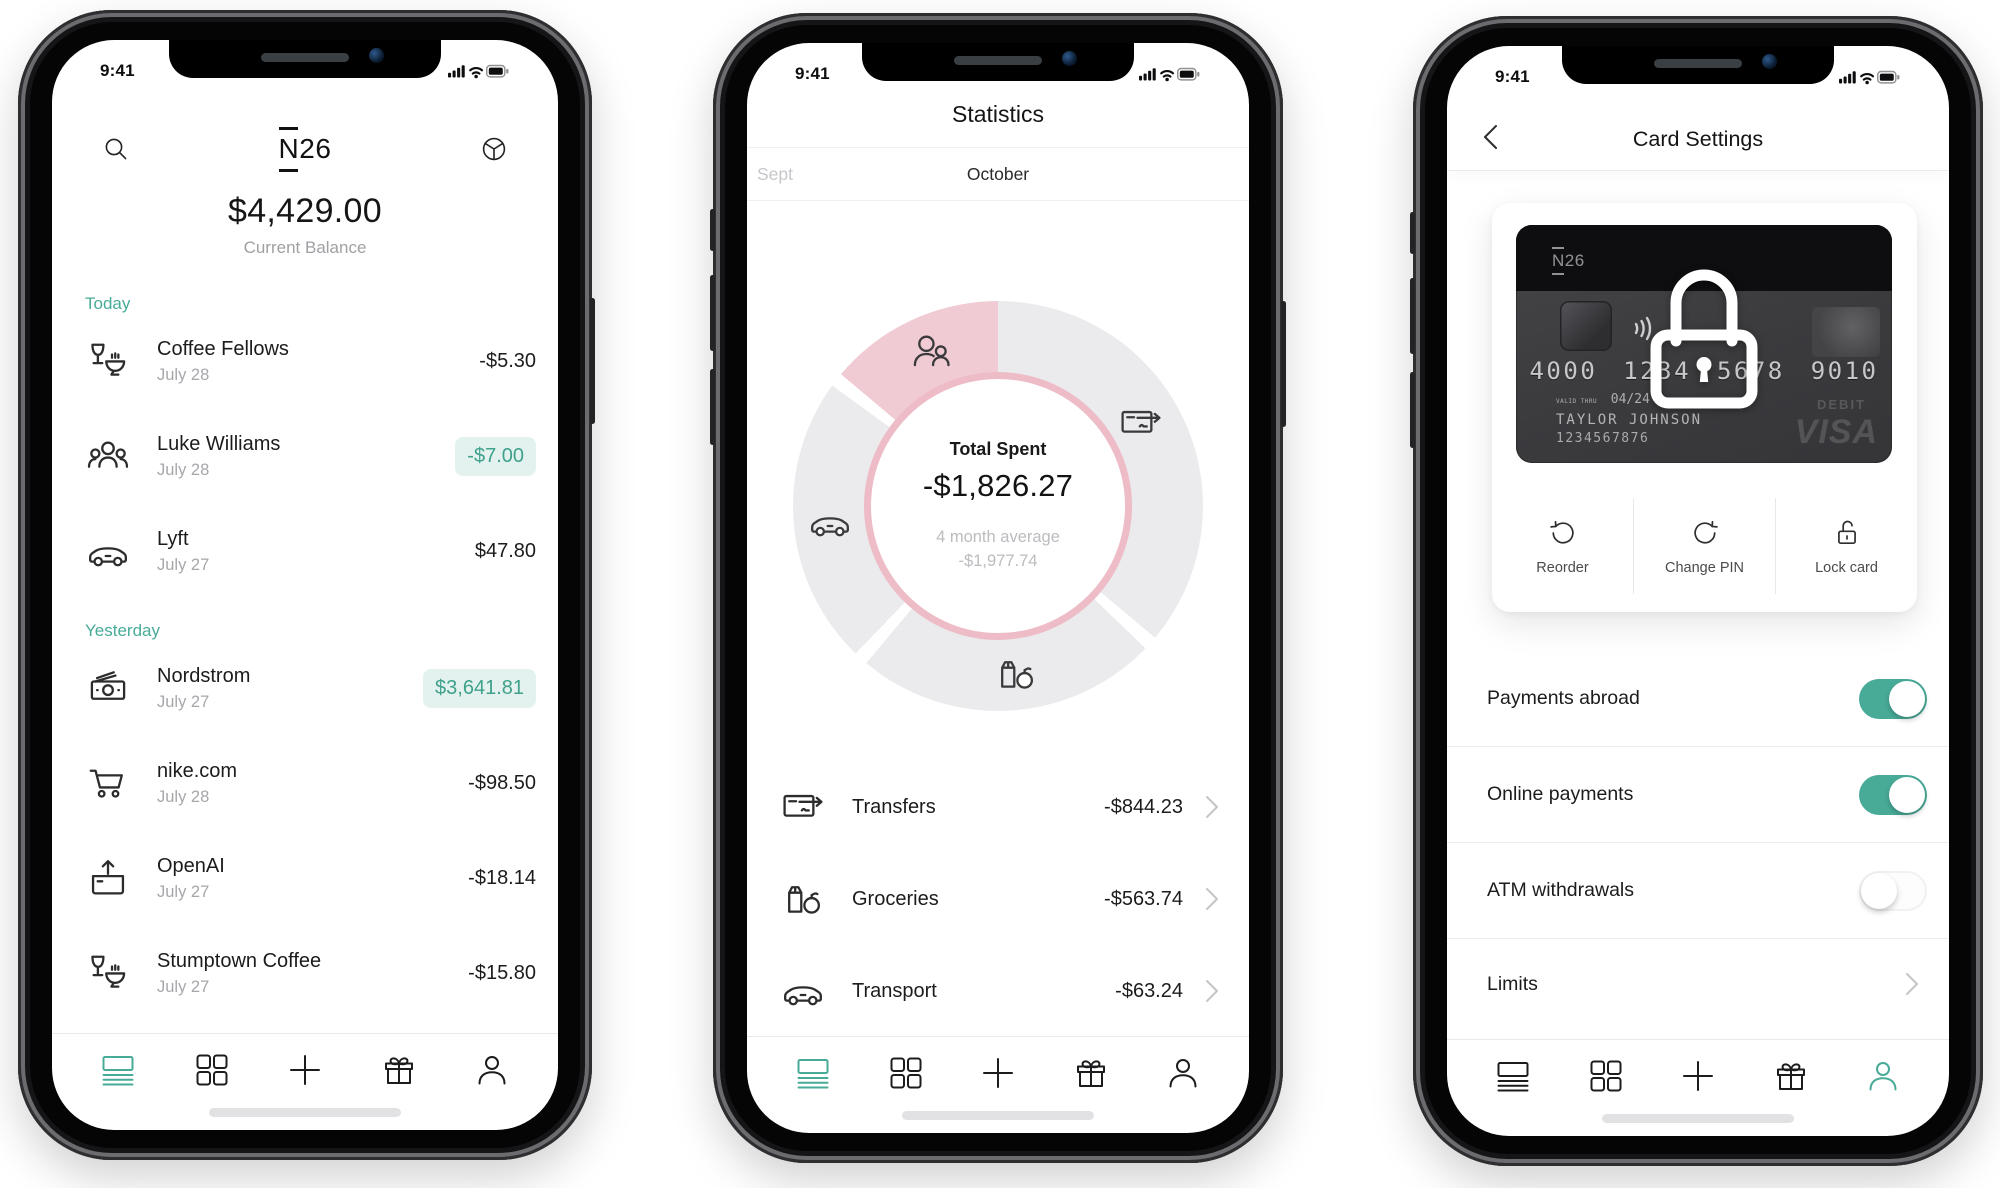  Describe the element at coordinates (1629, 420) in the screenshot. I see `card-holder-name: TAYLOR JOHNSON` at that location.